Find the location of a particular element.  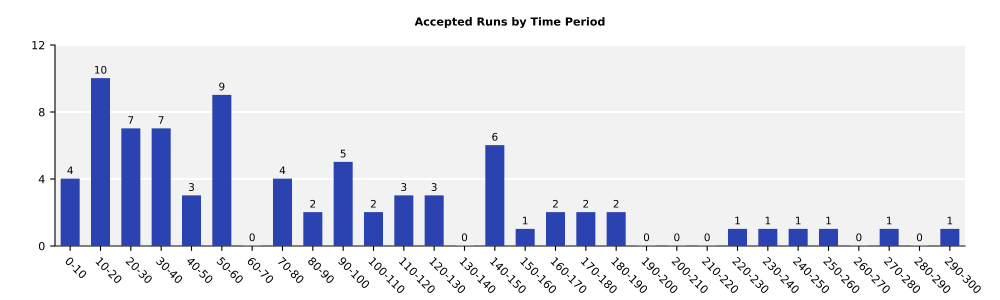

y-tick-label: 0 is located at coordinates (41, 246).